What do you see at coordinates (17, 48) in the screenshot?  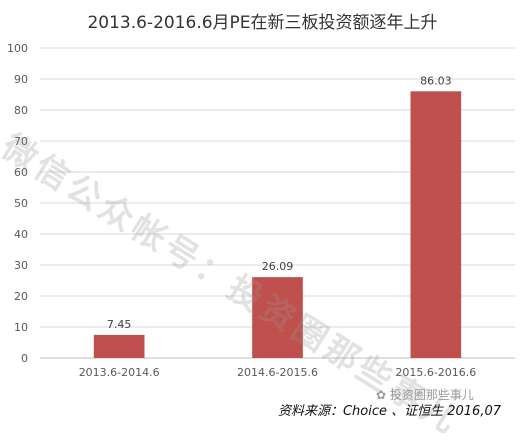 I see `y-tick-label: 100` at bounding box center [17, 48].